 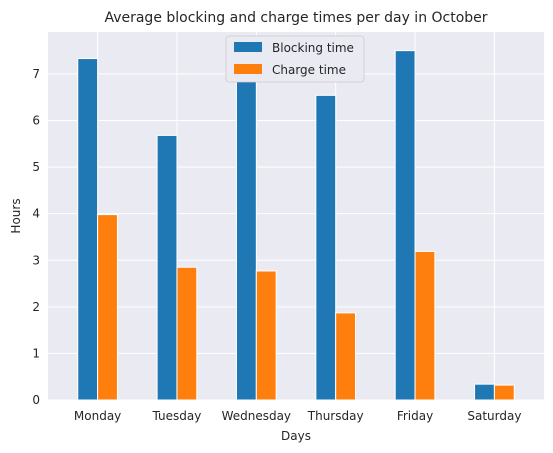 I want to click on x-tick-label: Thursday, so click(x=335, y=416).